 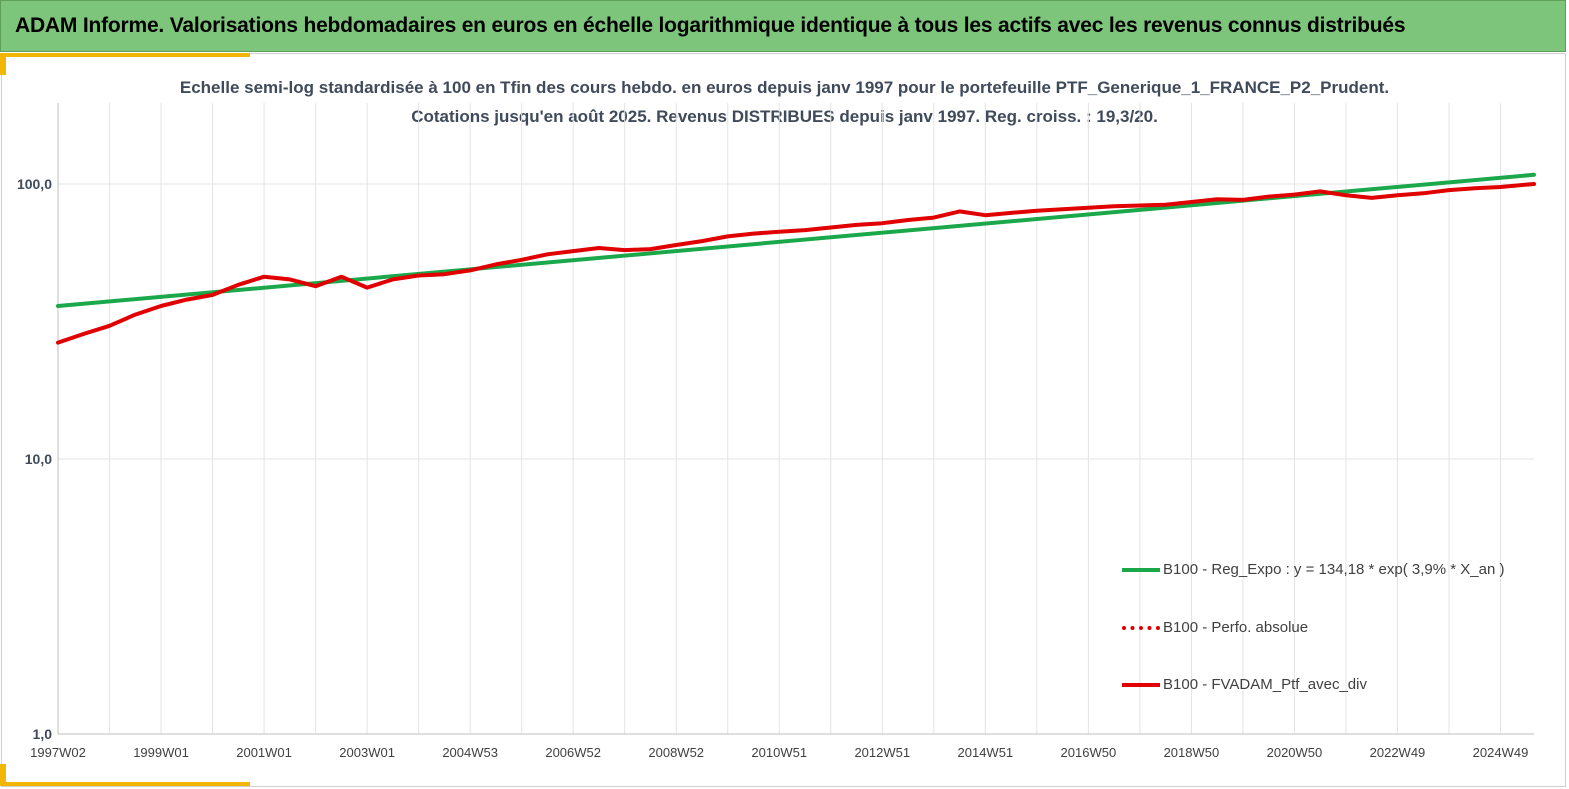 What do you see at coordinates (3, 775) in the screenshot?
I see `accent-bar-bottom-vertical` at bounding box center [3, 775].